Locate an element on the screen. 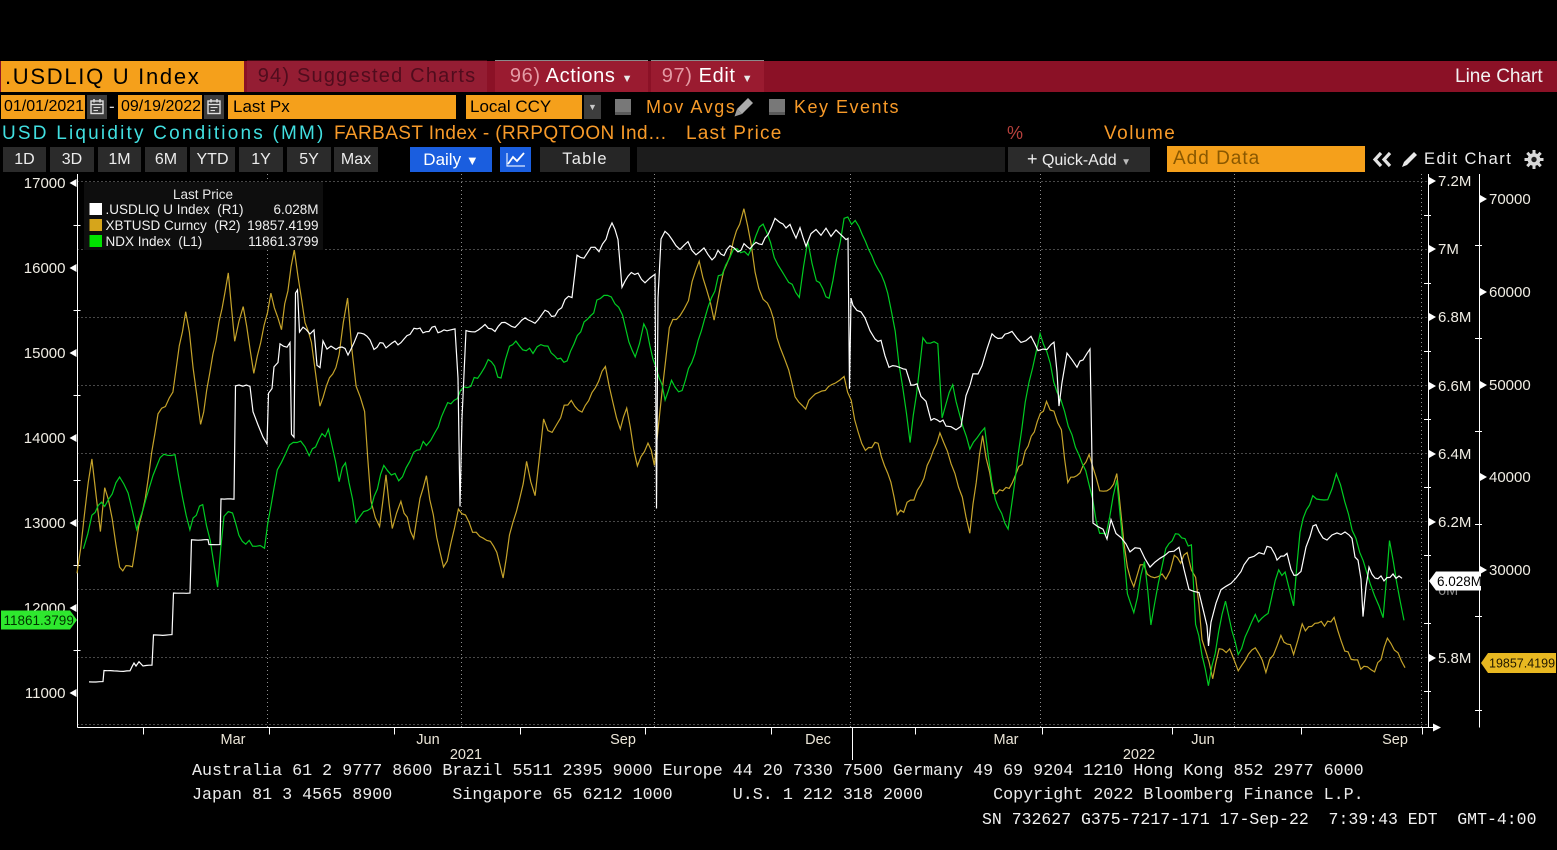 The width and height of the screenshot is (1557, 850). svg-text: 14000 is located at coordinates (45, 438).